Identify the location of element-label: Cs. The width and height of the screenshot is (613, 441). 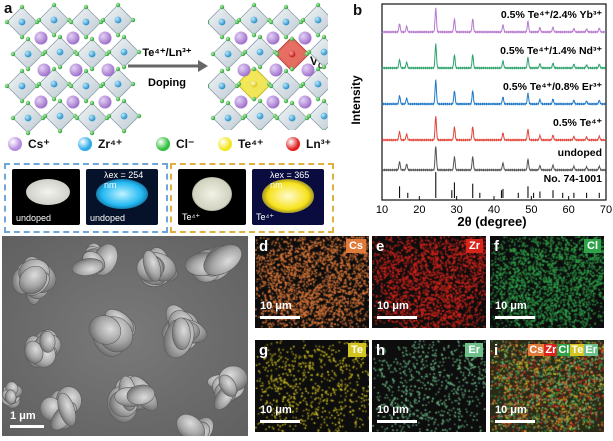
(355, 246).